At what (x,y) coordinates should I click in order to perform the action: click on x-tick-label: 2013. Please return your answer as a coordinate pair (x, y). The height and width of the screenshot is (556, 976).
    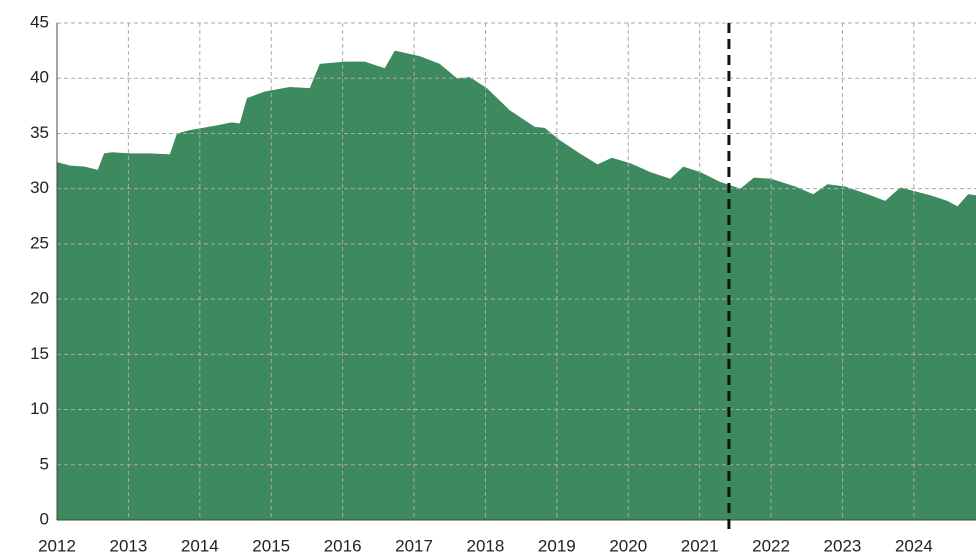
    Looking at the image, I should click on (128, 545).